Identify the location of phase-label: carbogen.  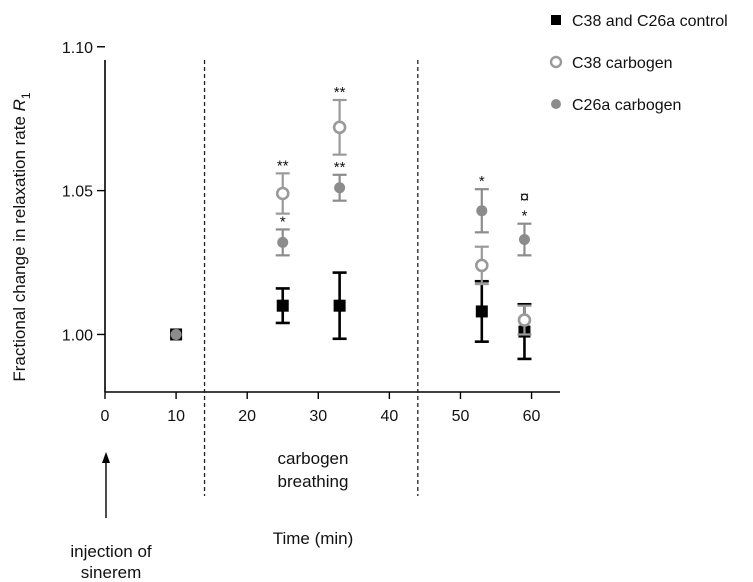
(313, 458).